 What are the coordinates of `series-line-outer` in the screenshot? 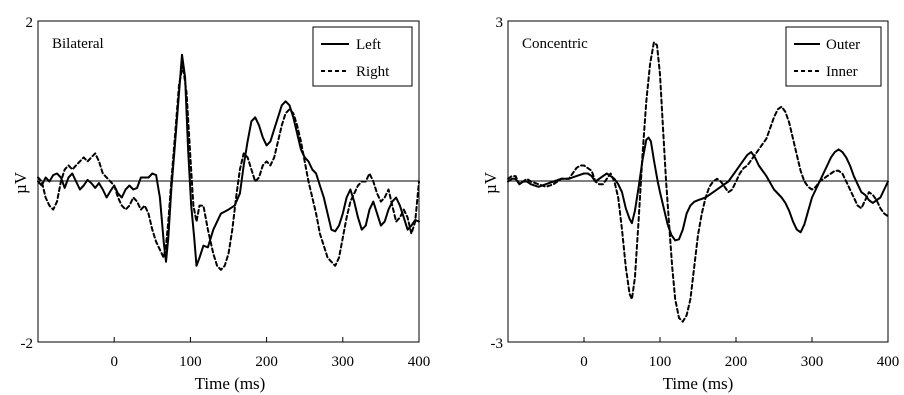 It's located at (698, 189).